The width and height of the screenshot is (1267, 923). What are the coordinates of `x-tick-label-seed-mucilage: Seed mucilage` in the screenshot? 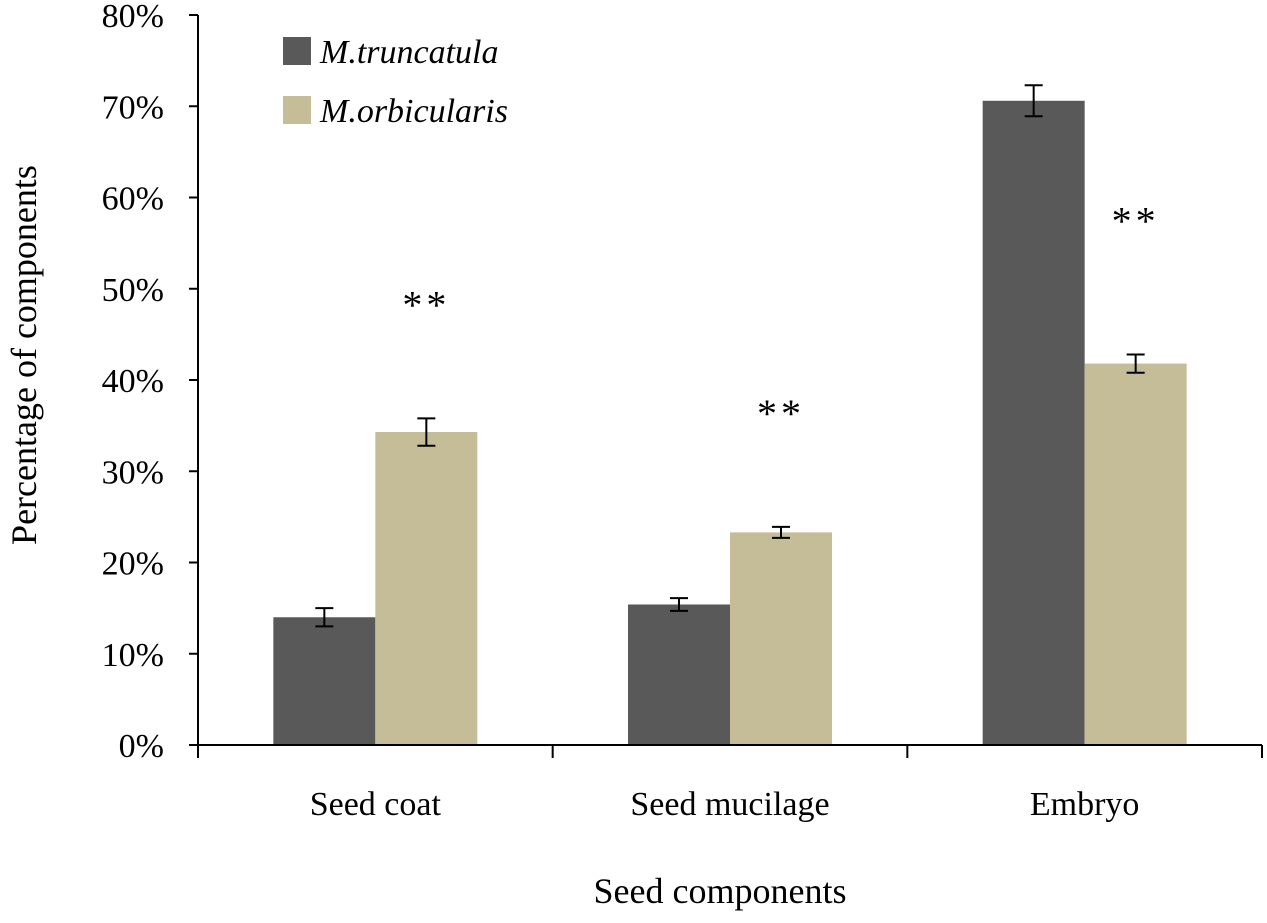 It's located at (729, 804).